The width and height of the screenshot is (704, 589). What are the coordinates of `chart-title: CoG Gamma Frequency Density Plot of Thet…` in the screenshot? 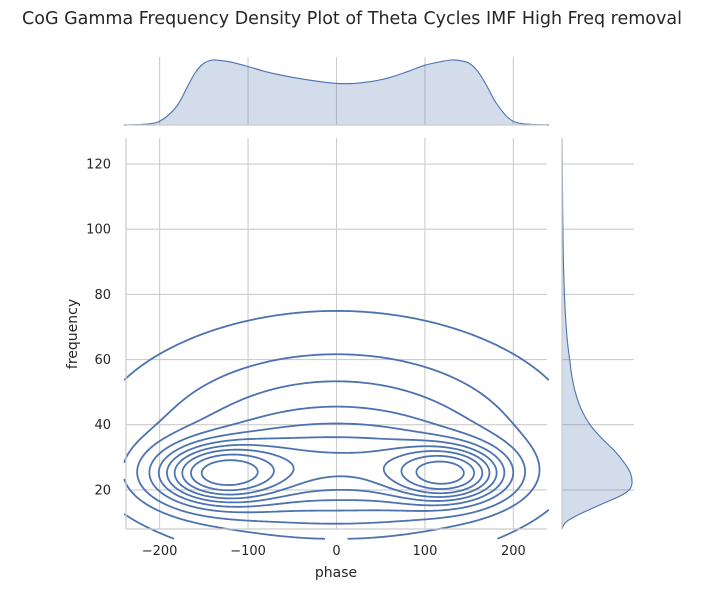 It's located at (352, 19).